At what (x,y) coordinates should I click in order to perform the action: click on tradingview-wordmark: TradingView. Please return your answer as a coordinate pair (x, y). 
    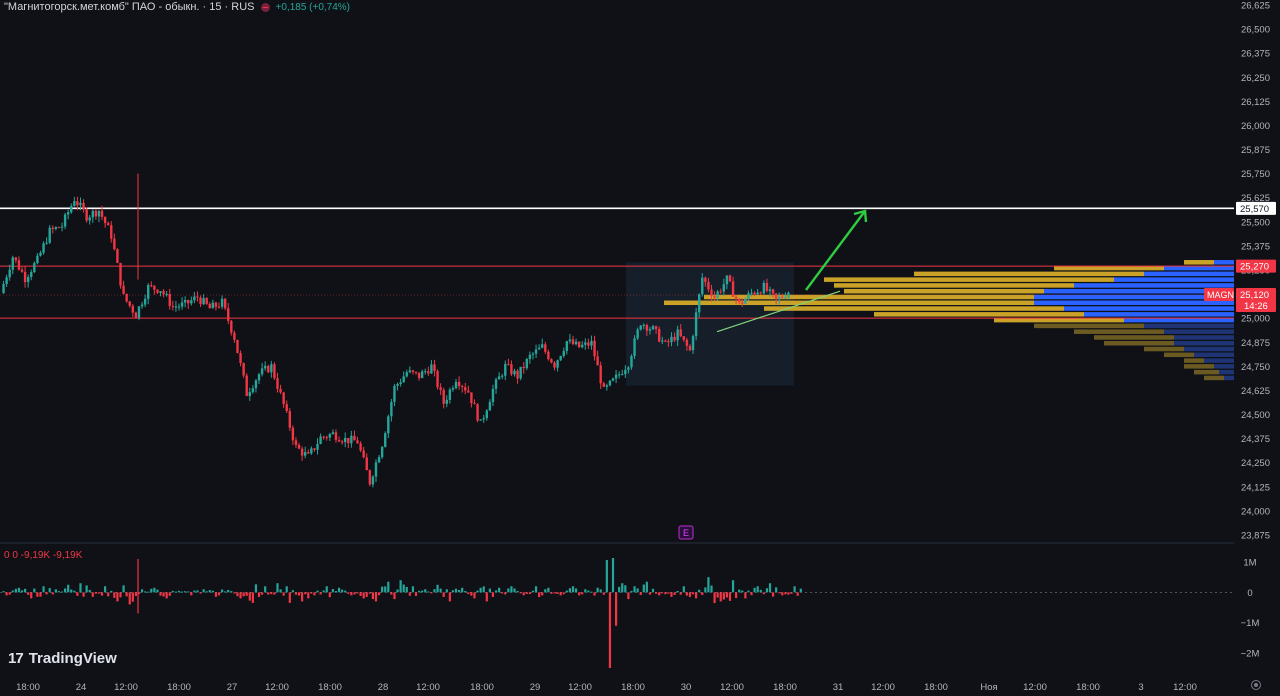
    Looking at the image, I should click on (72, 658).